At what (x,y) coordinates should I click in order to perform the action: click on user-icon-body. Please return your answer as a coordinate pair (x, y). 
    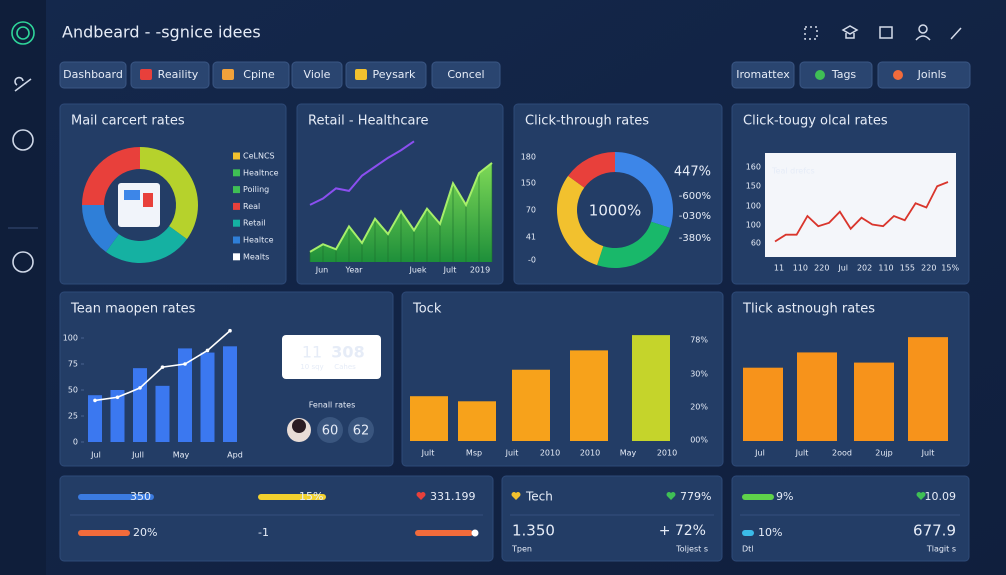
    Looking at the image, I should click on (923, 38).